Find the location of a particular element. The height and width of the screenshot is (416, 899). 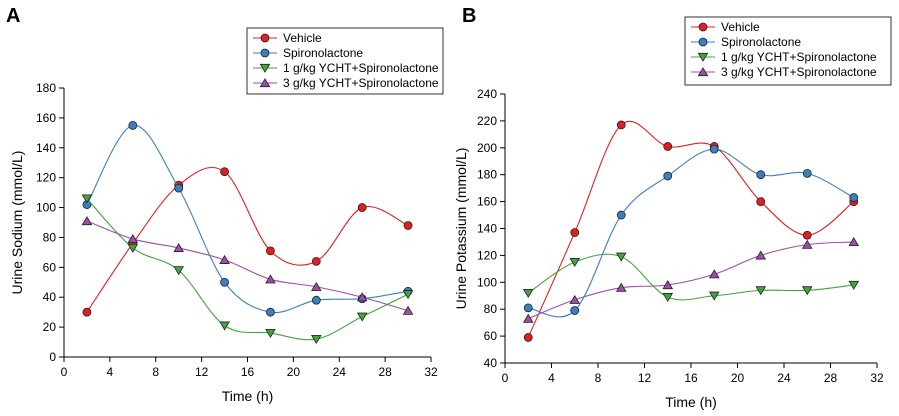

y-tick-label: 240 is located at coordinates (487, 94).